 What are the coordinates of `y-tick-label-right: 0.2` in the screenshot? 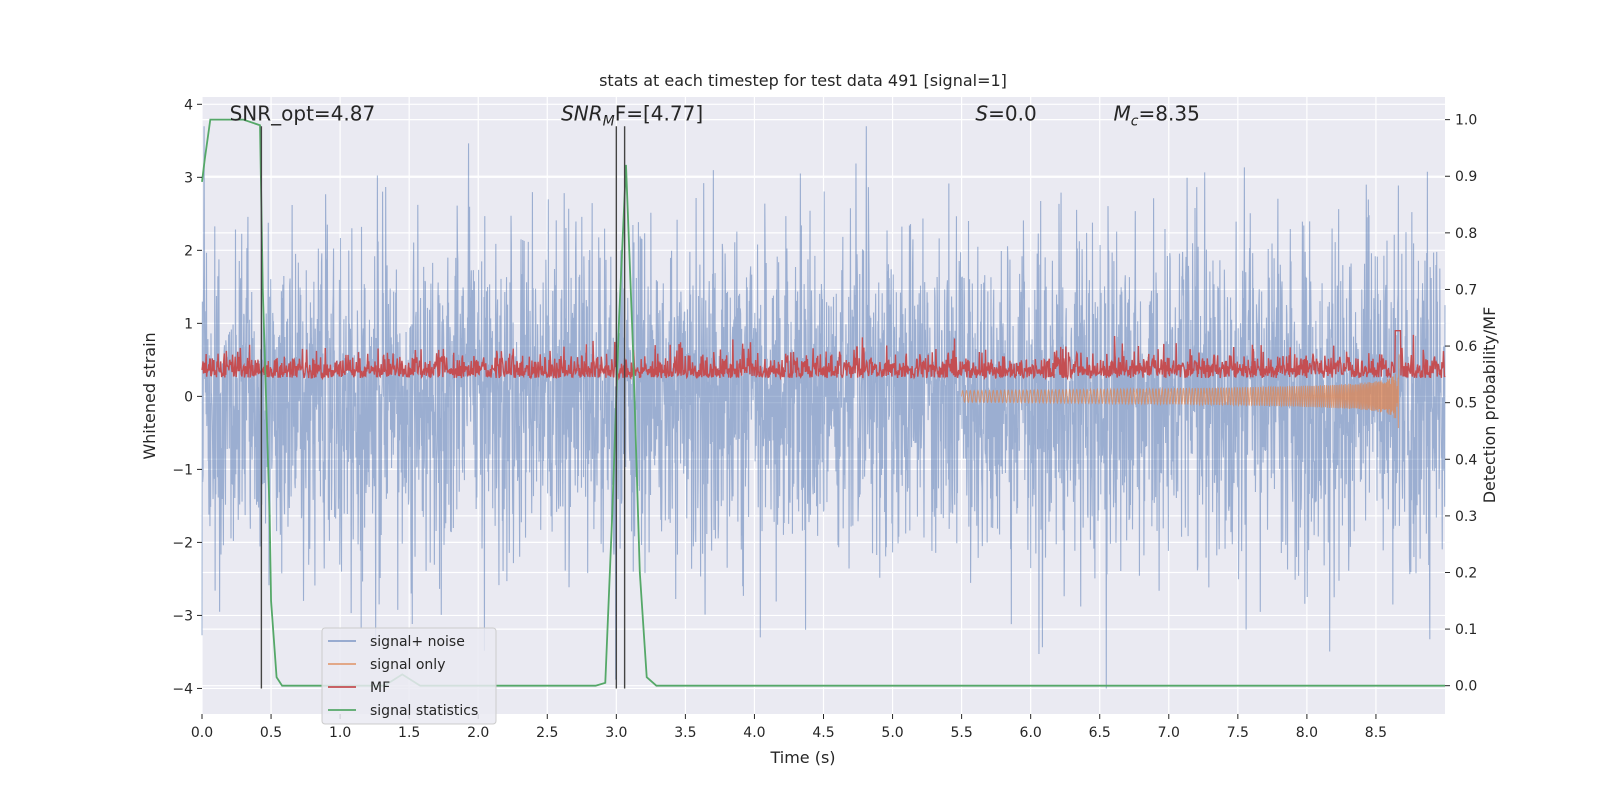 It's located at (1466, 573).